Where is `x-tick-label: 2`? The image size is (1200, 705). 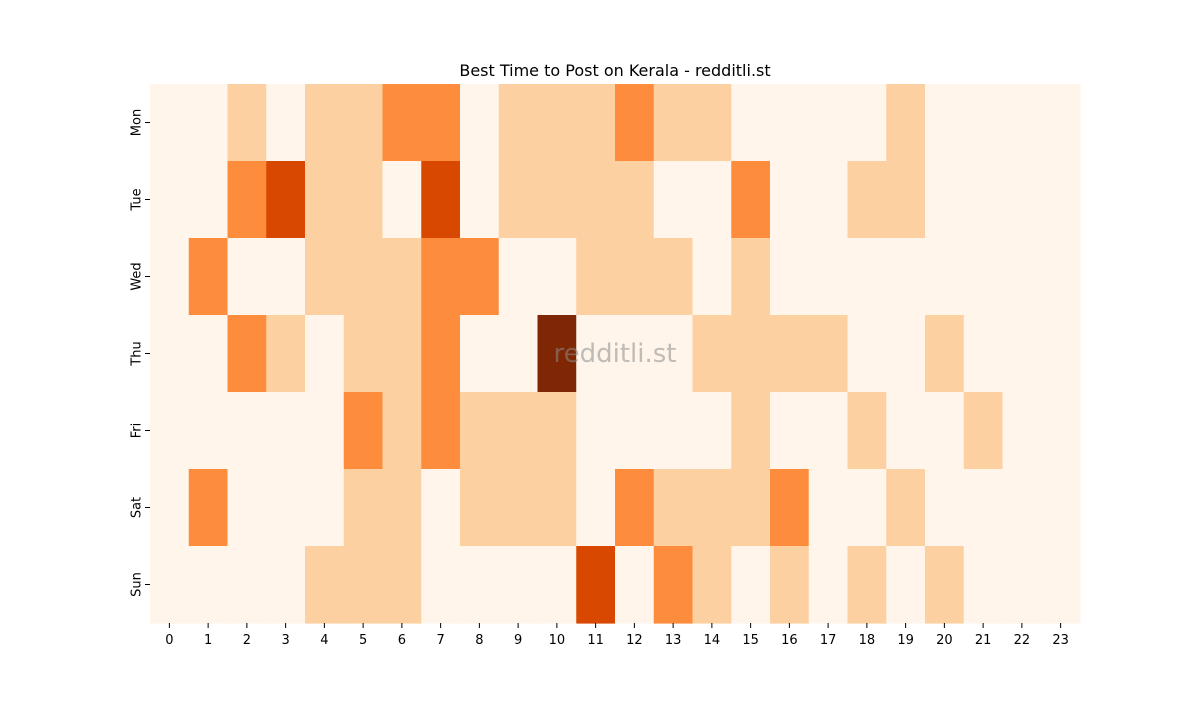
x-tick-label: 2 is located at coordinates (247, 640).